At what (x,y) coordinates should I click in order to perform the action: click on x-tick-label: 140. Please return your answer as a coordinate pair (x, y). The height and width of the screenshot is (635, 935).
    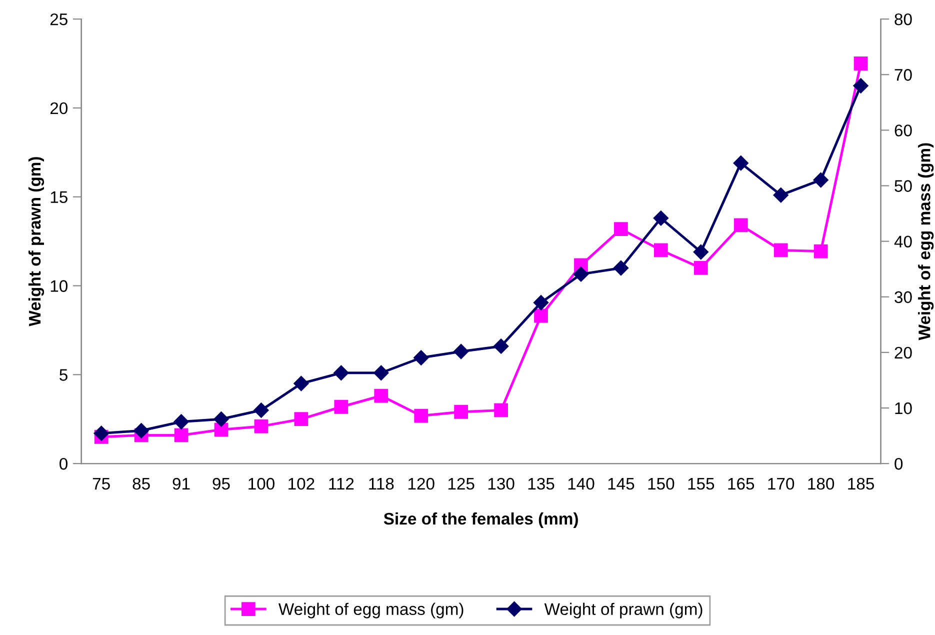
    Looking at the image, I should click on (581, 484).